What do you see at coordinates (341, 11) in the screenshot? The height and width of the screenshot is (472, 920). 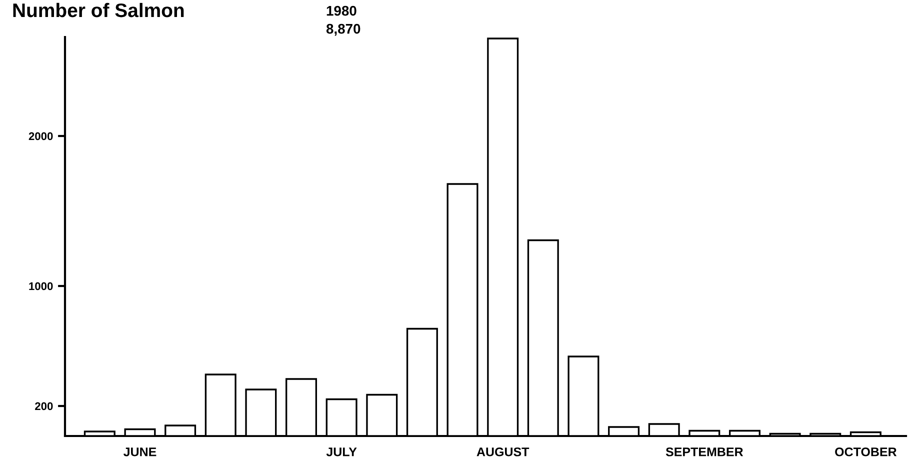 I see `chart-subtitle: 1980` at bounding box center [341, 11].